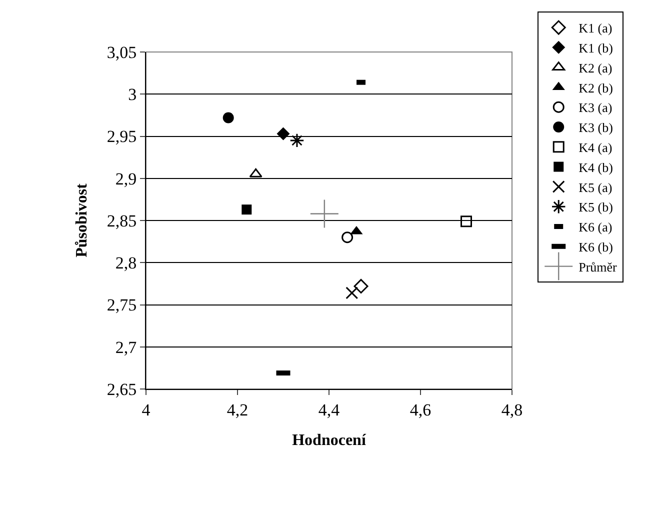 This screenshot has height=518, width=661. Describe the element at coordinates (595, 48) in the screenshot. I see `legend-label: K1 (b)` at that location.